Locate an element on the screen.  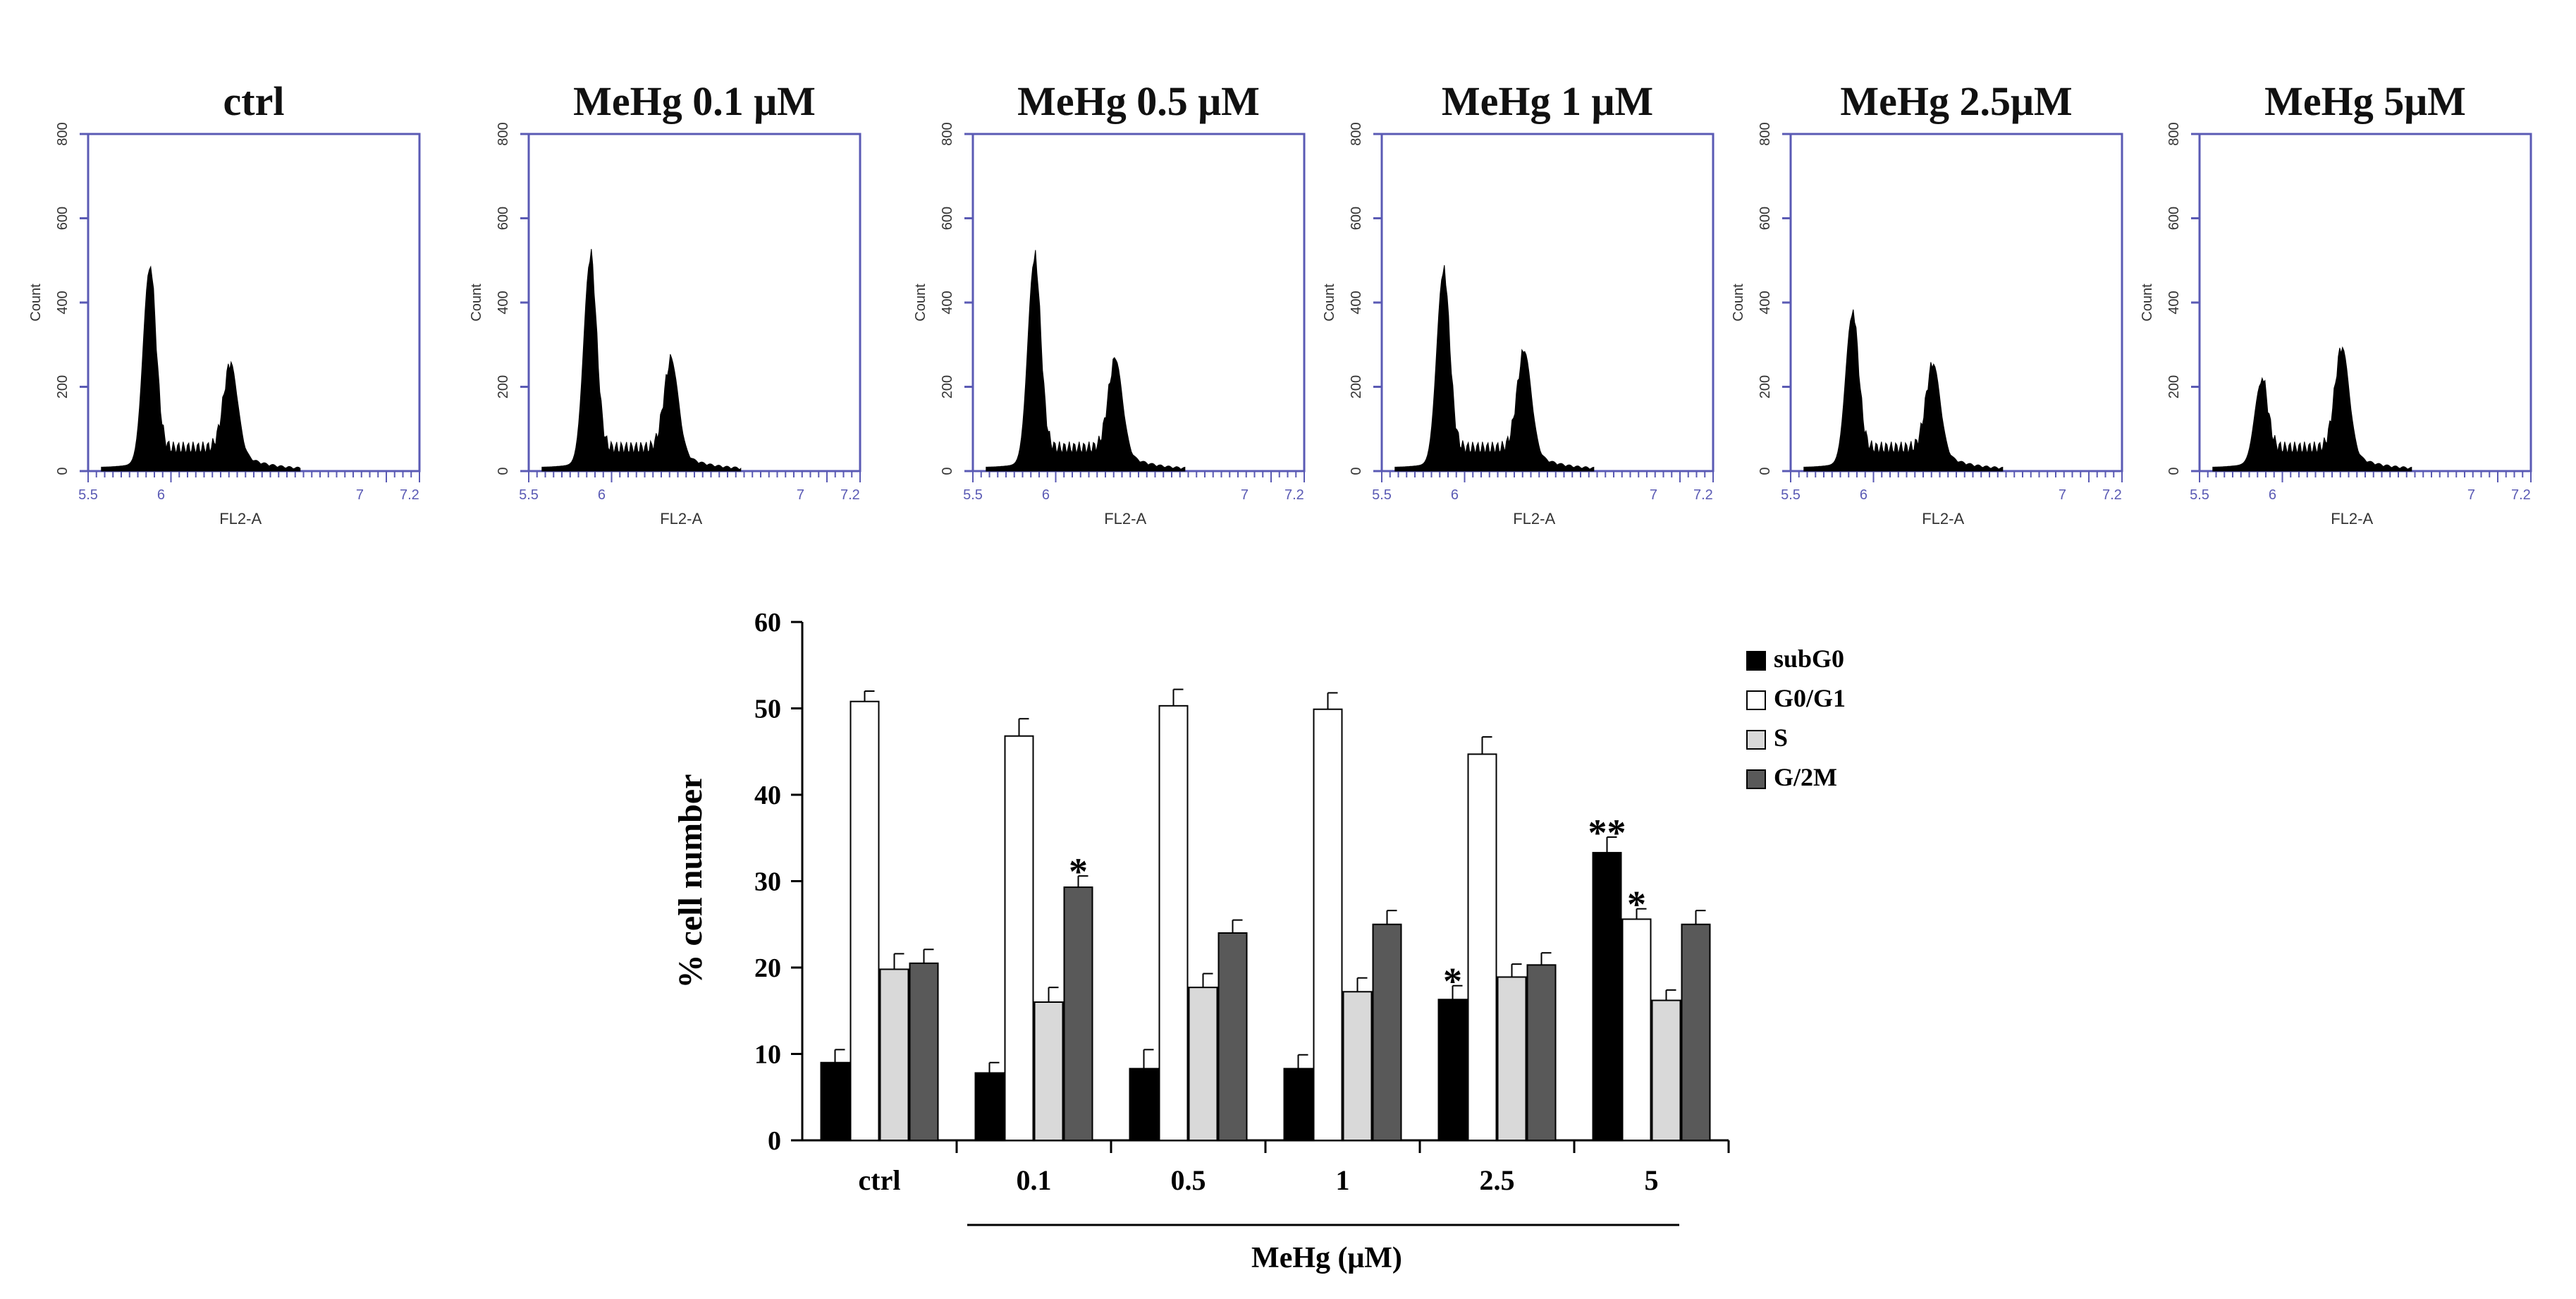
x-tick-label: 0.5 is located at coordinates (1188, 1180).